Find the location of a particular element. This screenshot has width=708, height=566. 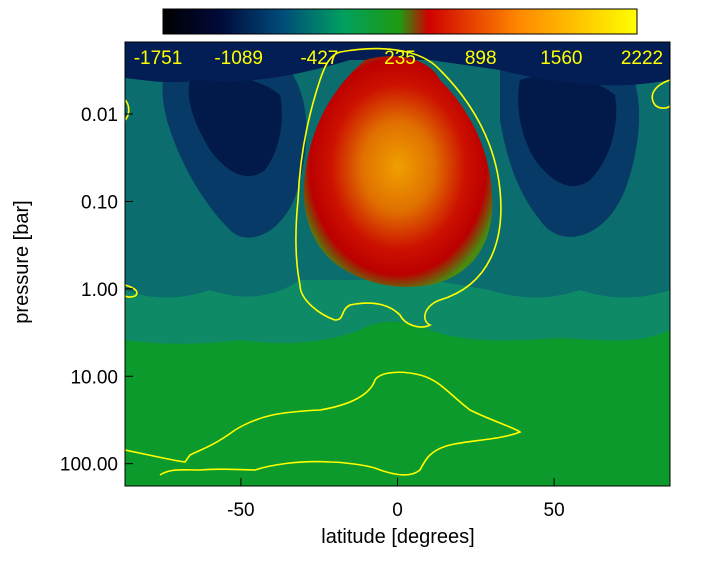

y-tick-label: 0.01 is located at coordinates (99, 115).